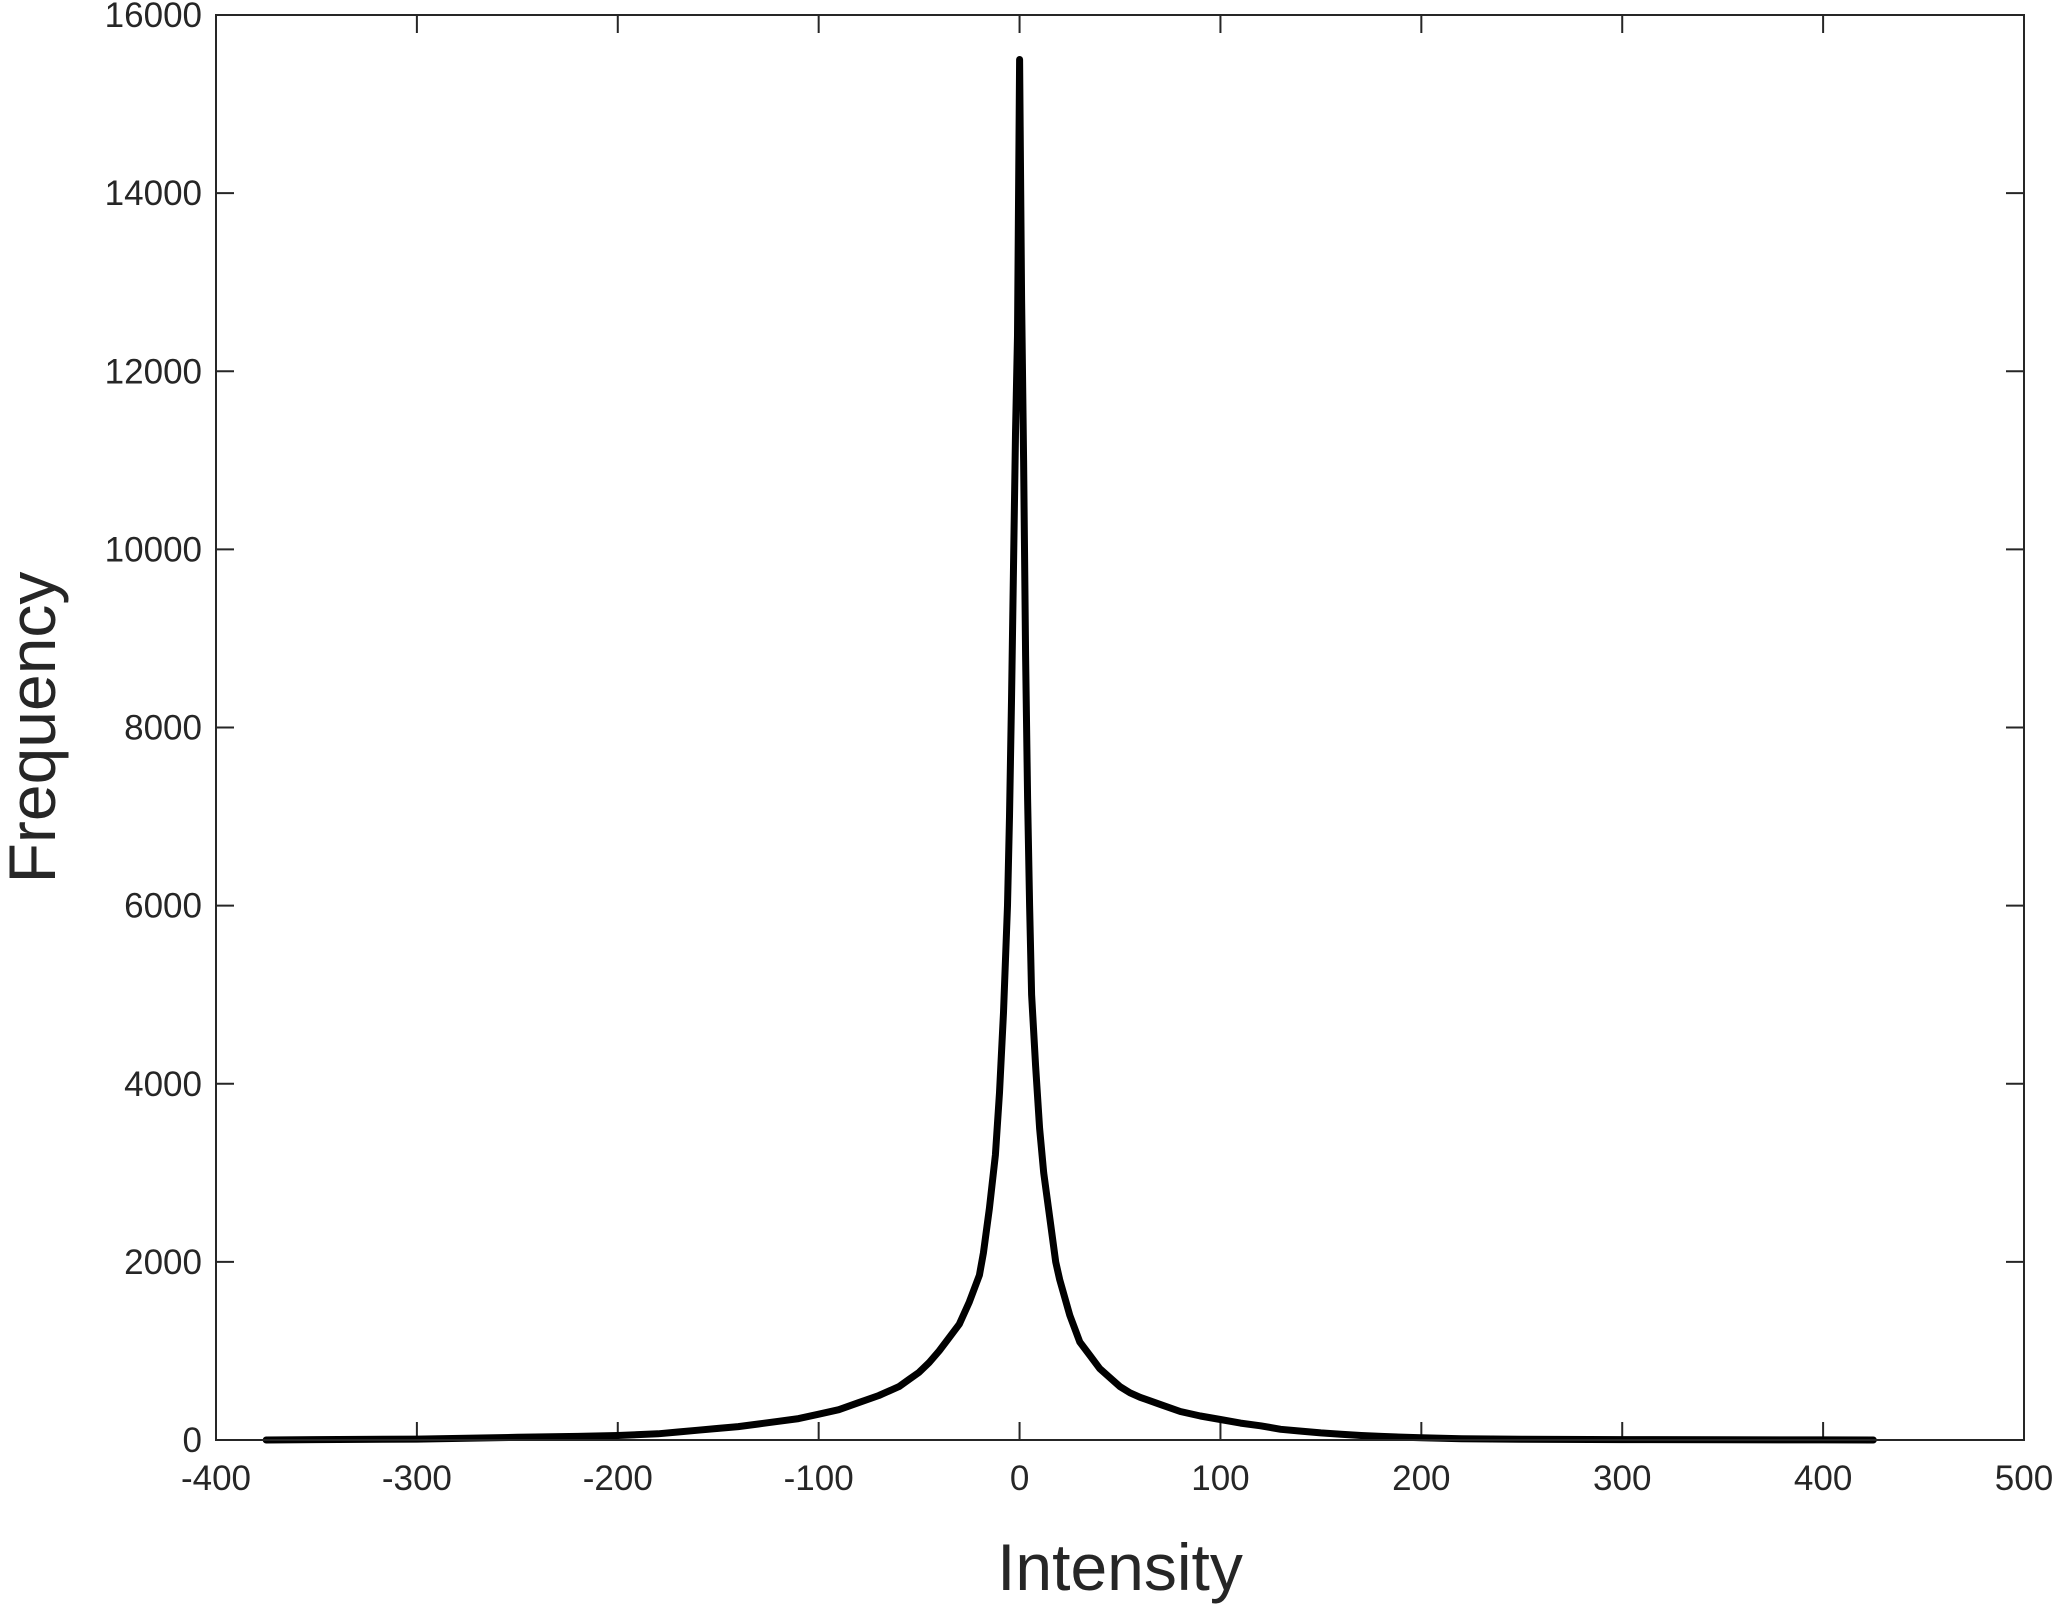 The width and height of the screenshot is (2056, 1605). I want to click on x-tick-label: 100, so click(1220, 1478).